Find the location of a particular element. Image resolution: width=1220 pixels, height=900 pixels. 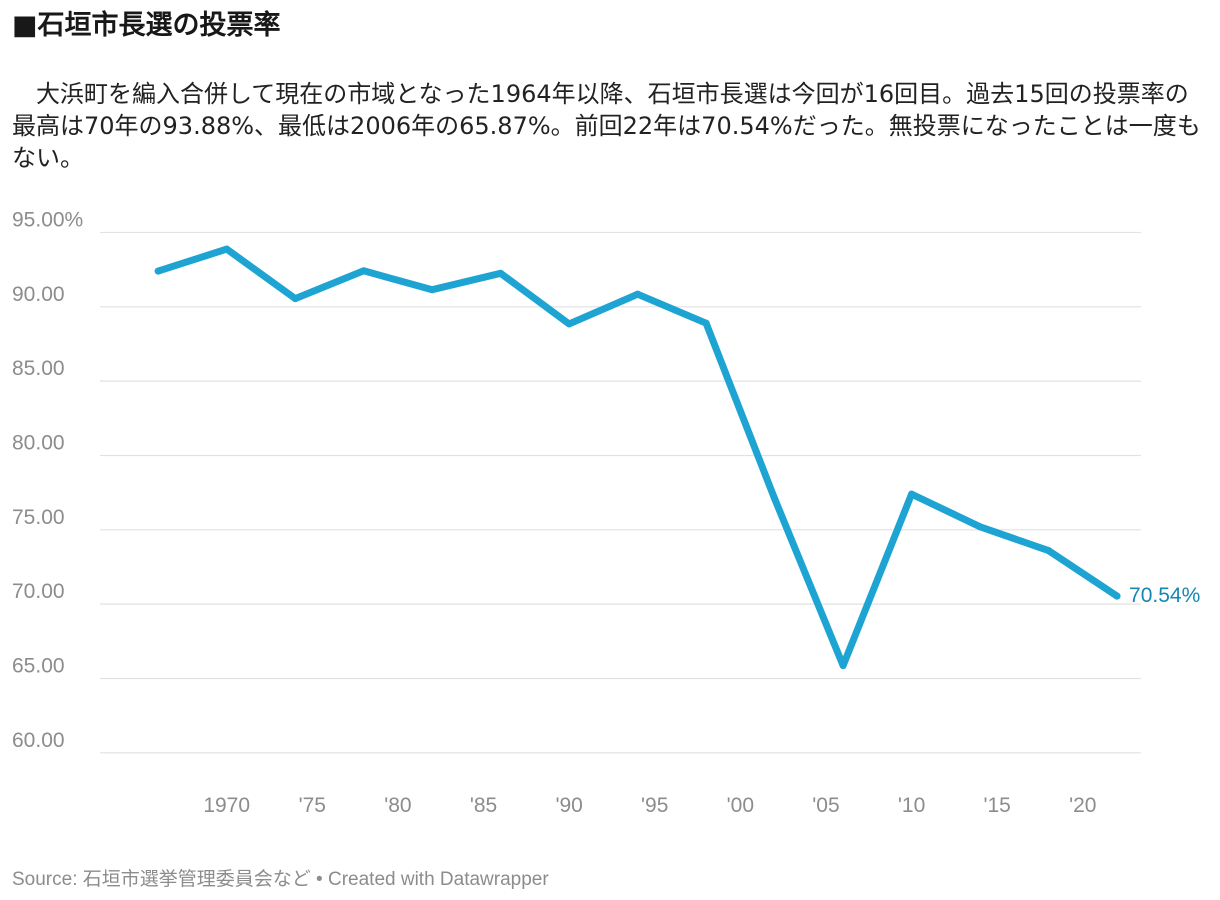

end-value-label: 70.54% is located at coordinates (1164, 595).